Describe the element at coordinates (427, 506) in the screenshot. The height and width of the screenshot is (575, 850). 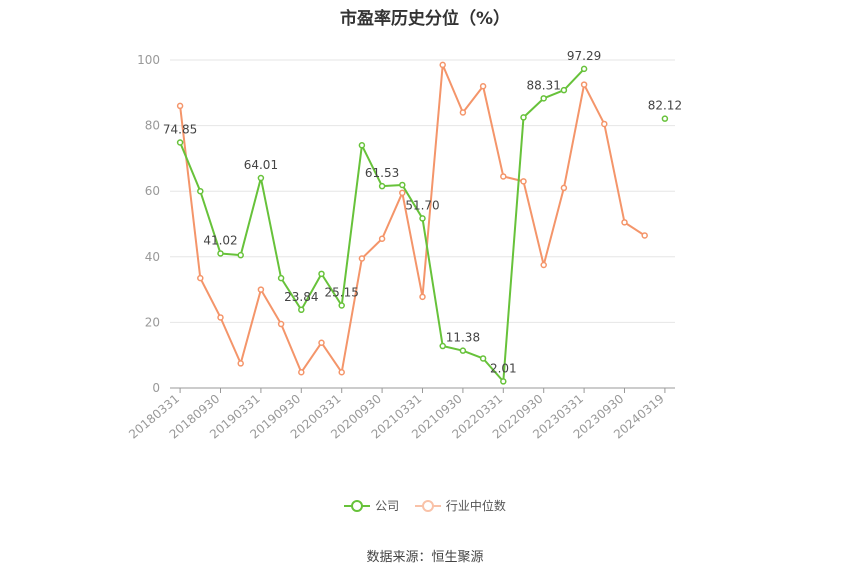
I see `legend-swatch-industry` at that location.